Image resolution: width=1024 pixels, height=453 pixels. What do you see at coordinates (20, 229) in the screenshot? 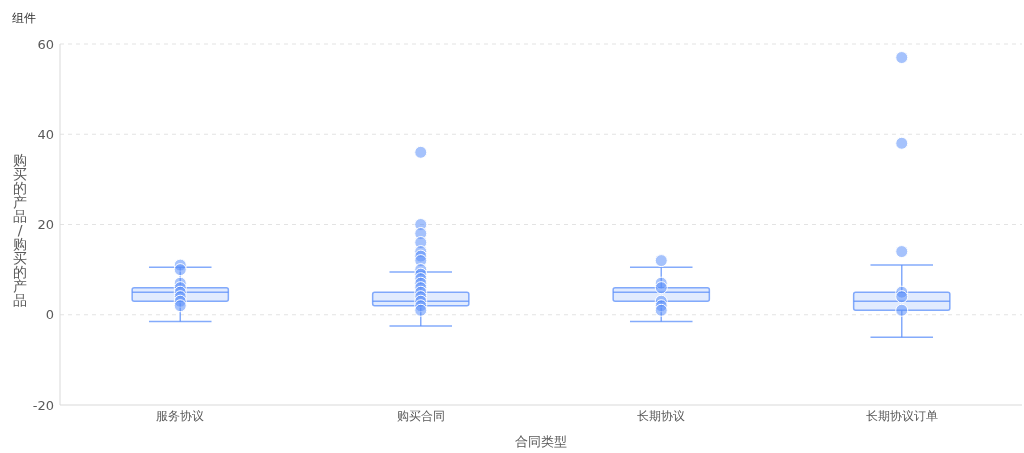
I see `ylabel: 购买的产品/购买的产品` at bounding box center [20, 229].